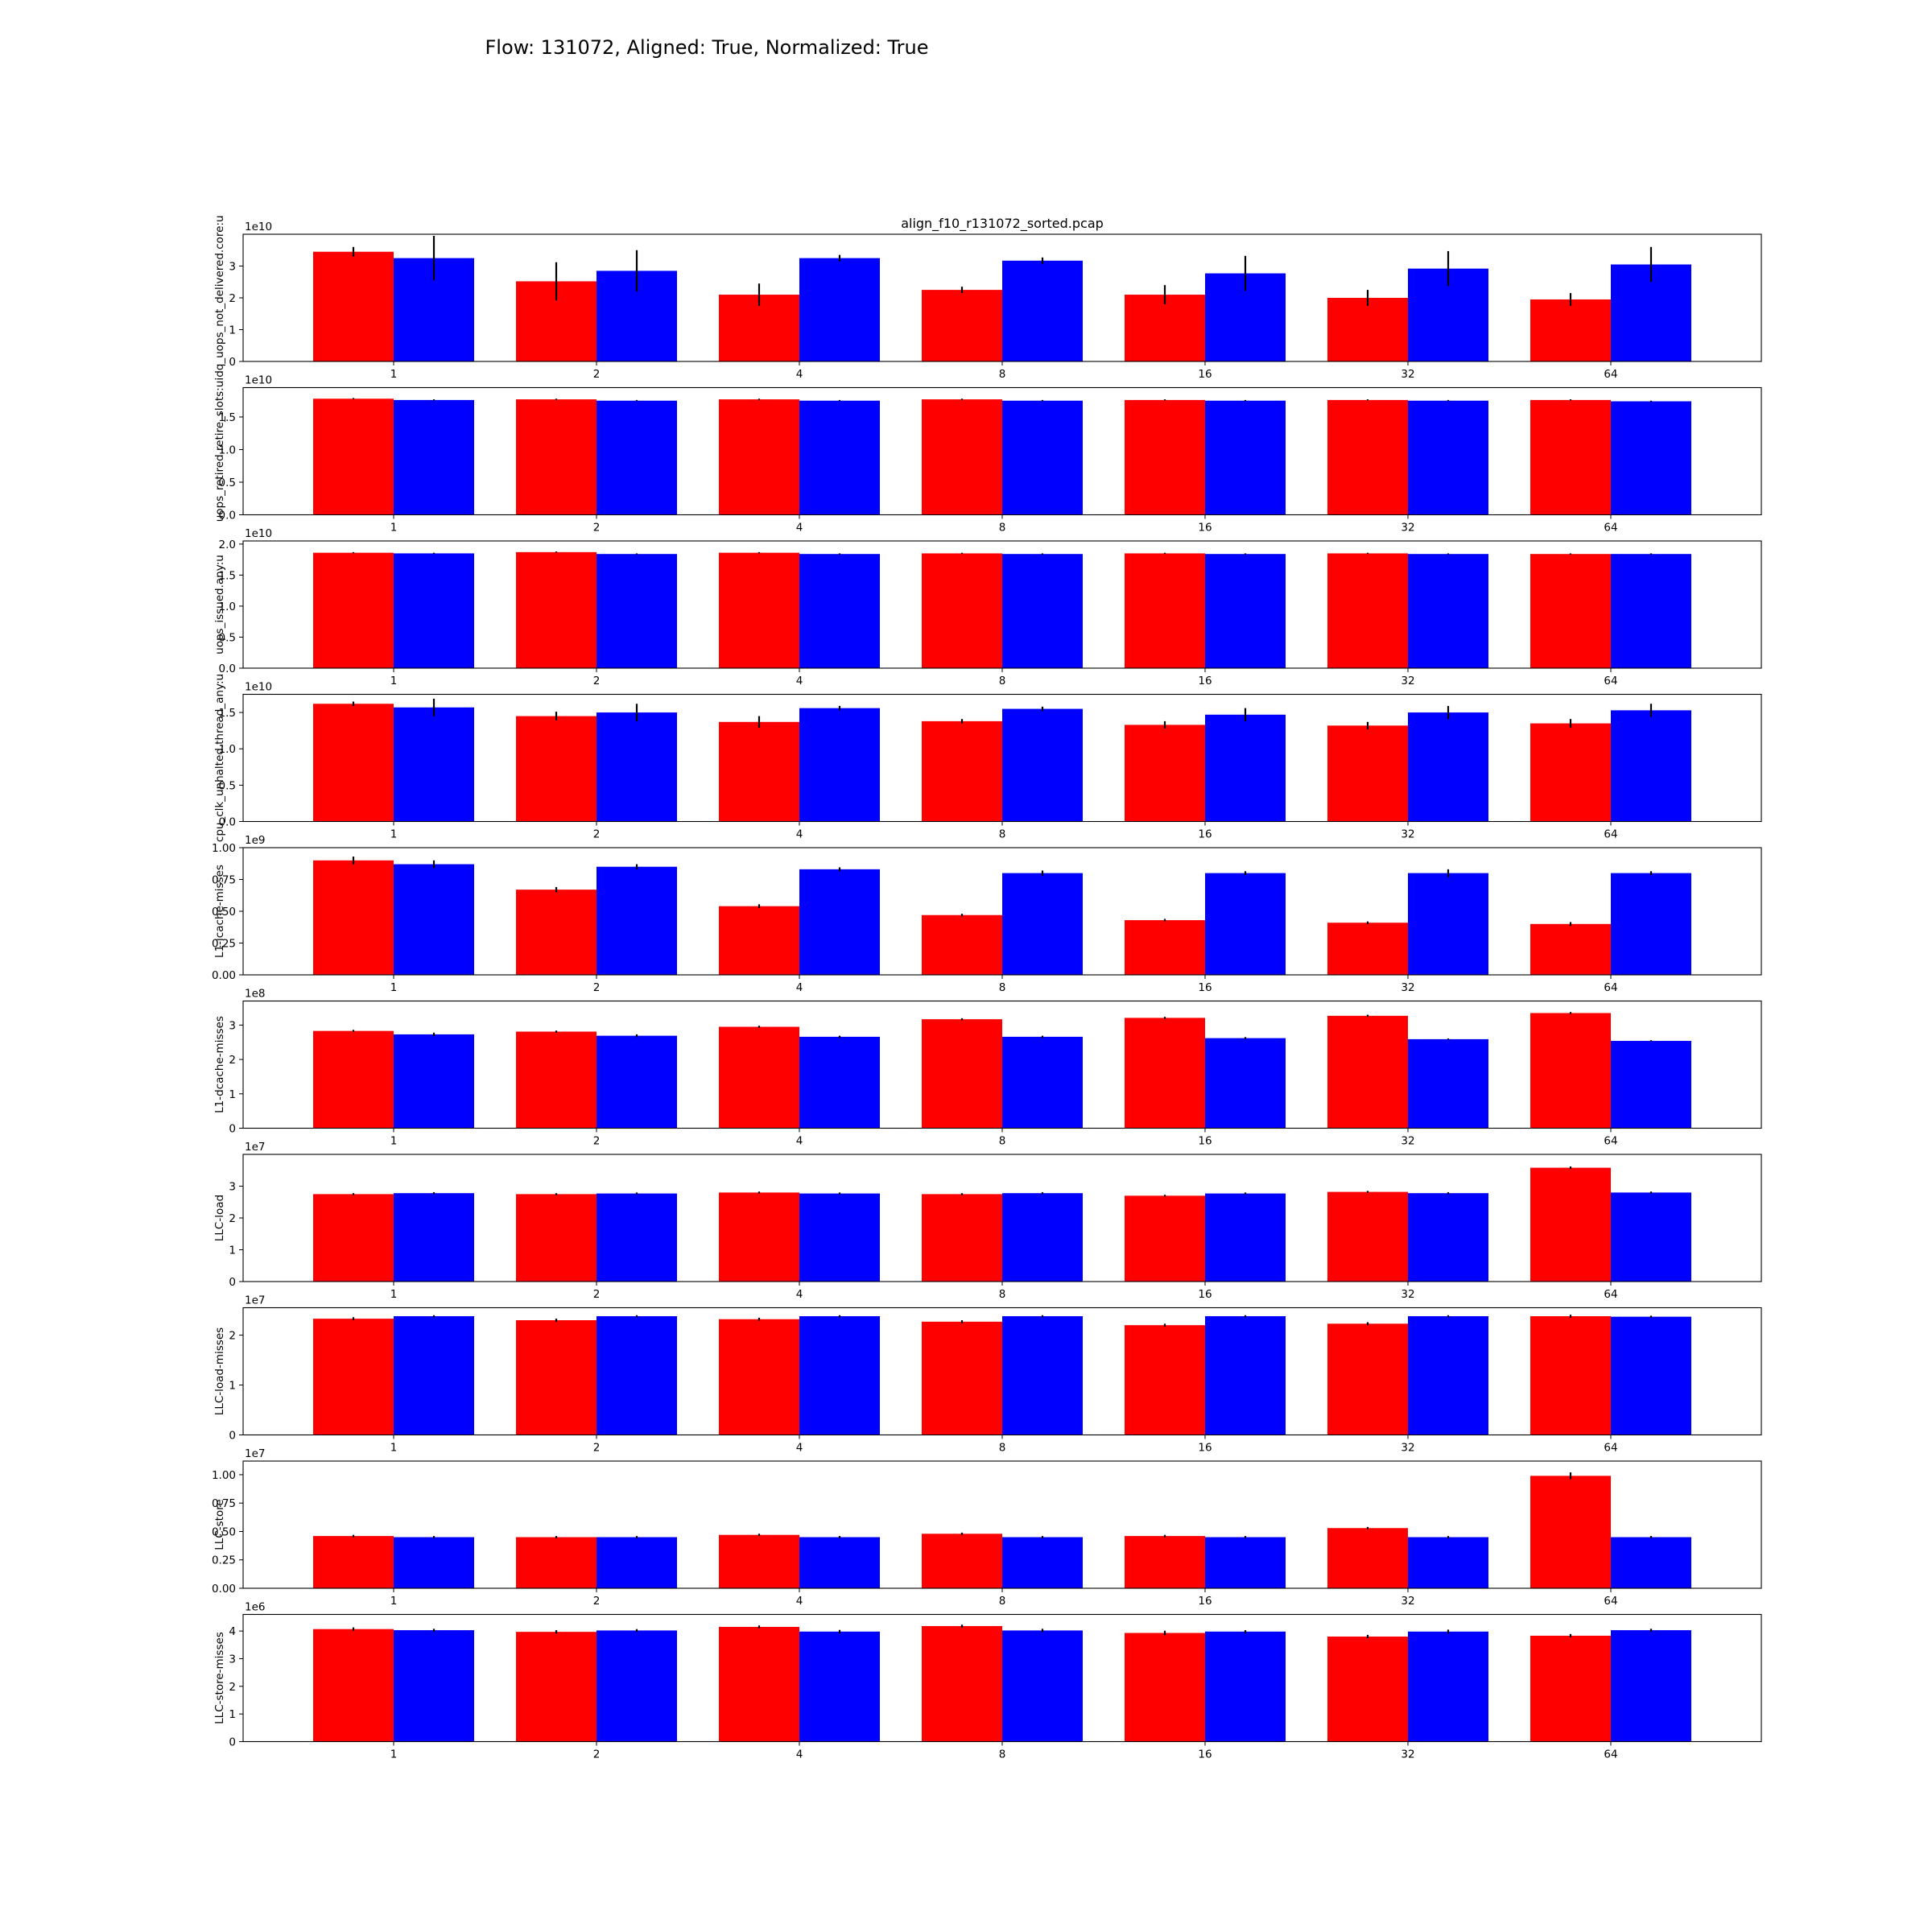 Image resolution: width=1932 pixels, height=1932 pixels. I want to click on subplot-6: 1 2 4 8 16 32 64 0 1 2 3 1e8 L1-dcache-misses, so click(987, 1068).